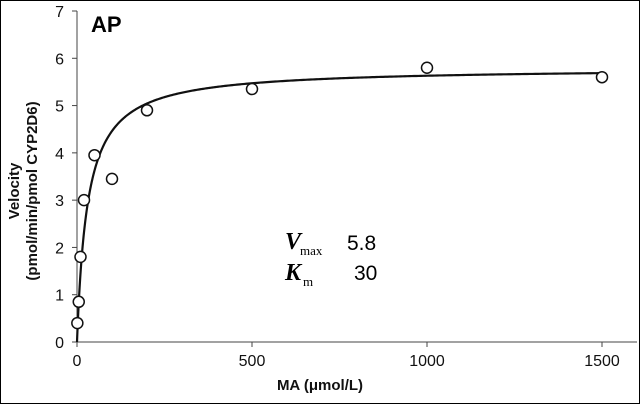 Image resolution: width=640 pixels, height=404 pixels. What do you see at coordinates (427, 361) in the screenshot?
I see `x-tick-label: 1000` at bounding box center [427, 361].